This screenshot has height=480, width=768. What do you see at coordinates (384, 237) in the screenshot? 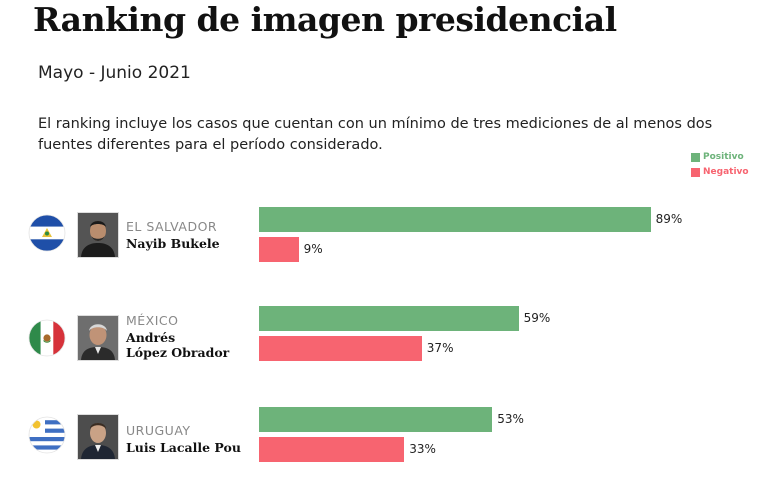
I see `chart-row-el-salvador: EL SALVADOR Nayib Bukele 89% 9%` at bounding box center [384, 237].